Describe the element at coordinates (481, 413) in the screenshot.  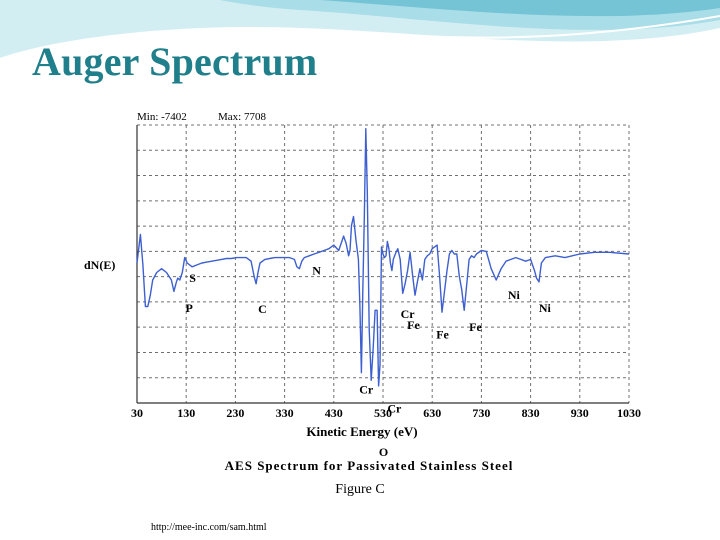
I see `x-tick-label: 730` at that location.